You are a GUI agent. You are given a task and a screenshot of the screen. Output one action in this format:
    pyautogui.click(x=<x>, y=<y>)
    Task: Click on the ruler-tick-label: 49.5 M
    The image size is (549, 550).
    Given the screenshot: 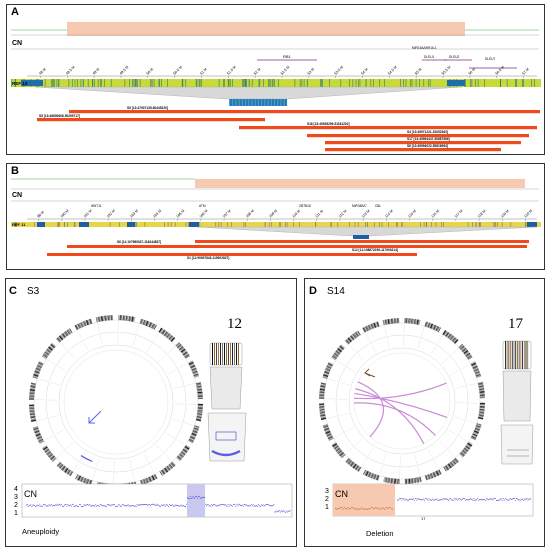 What is the action you would take?
    pyautogui.click(x=124, y=70)
    